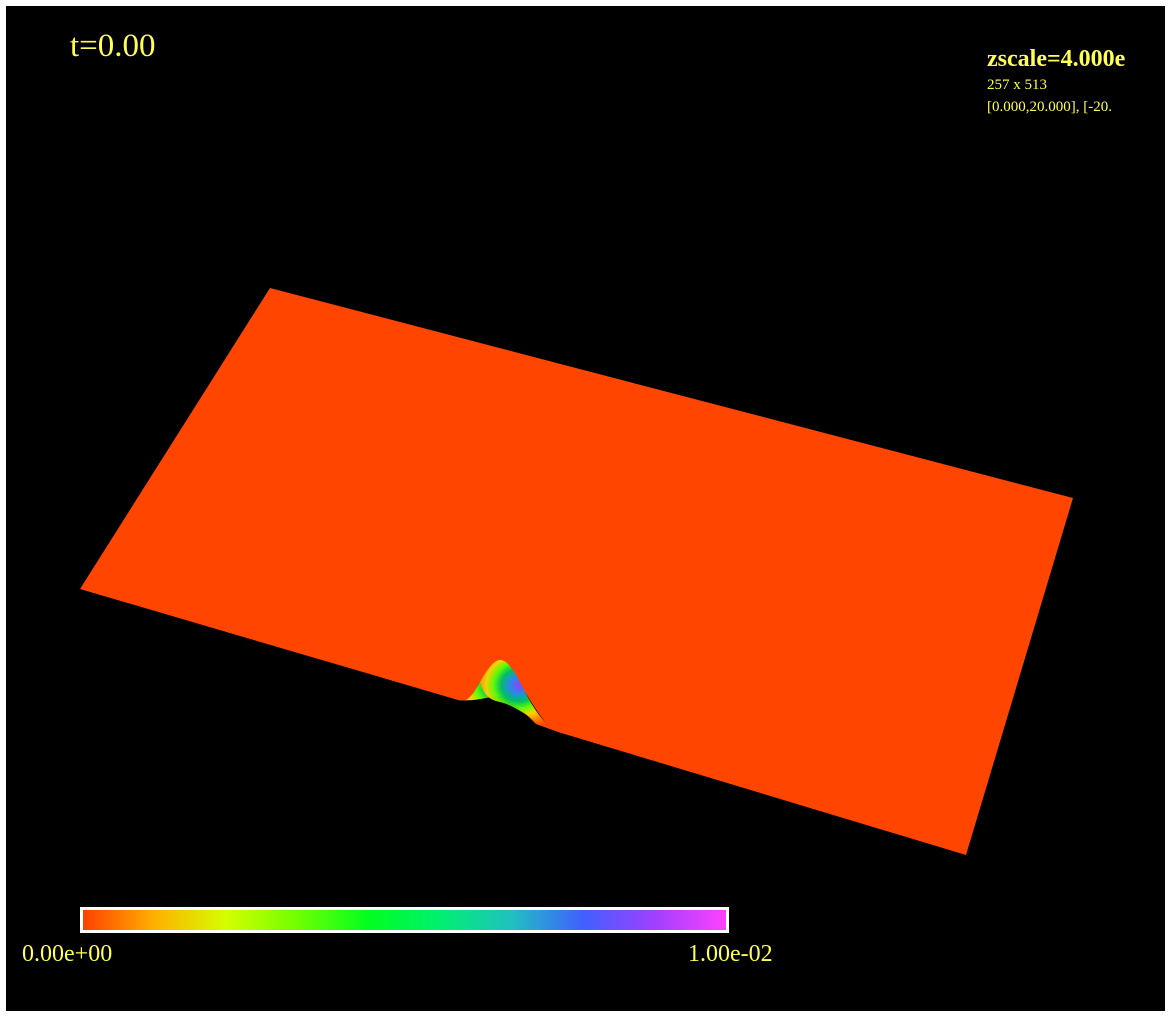  What do you see at coordinates (730, 954) in the screenshot?
I see `colorbar-max-label: 1.00e-02` at bounding box center [730, 954].